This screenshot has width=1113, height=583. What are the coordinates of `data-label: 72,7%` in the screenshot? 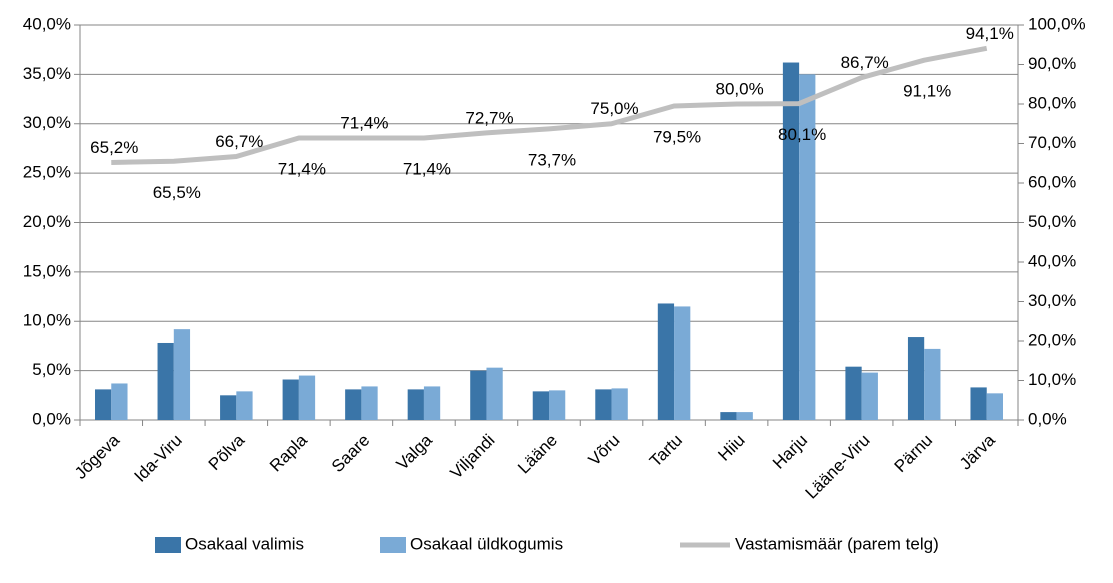 It's located at (489, 117).